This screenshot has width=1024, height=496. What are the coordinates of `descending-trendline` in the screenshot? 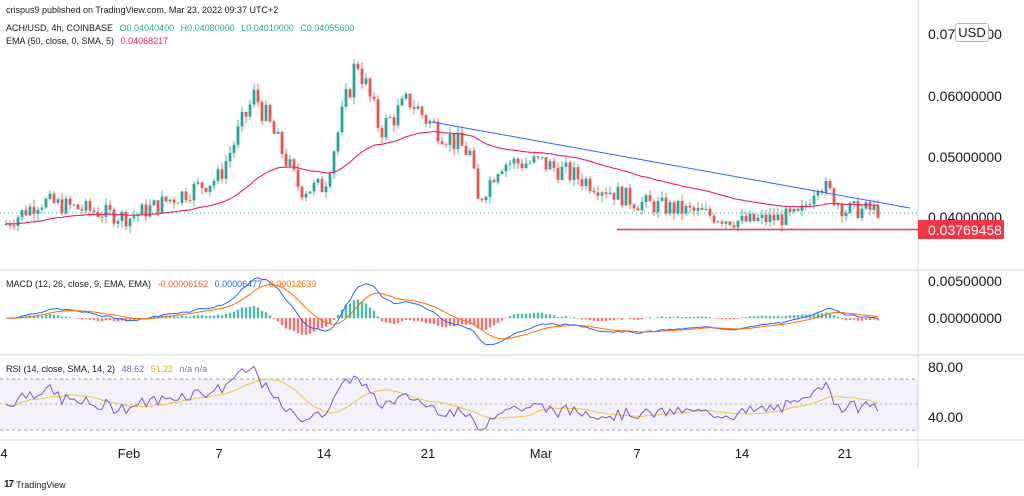 It's located at (671, 165).